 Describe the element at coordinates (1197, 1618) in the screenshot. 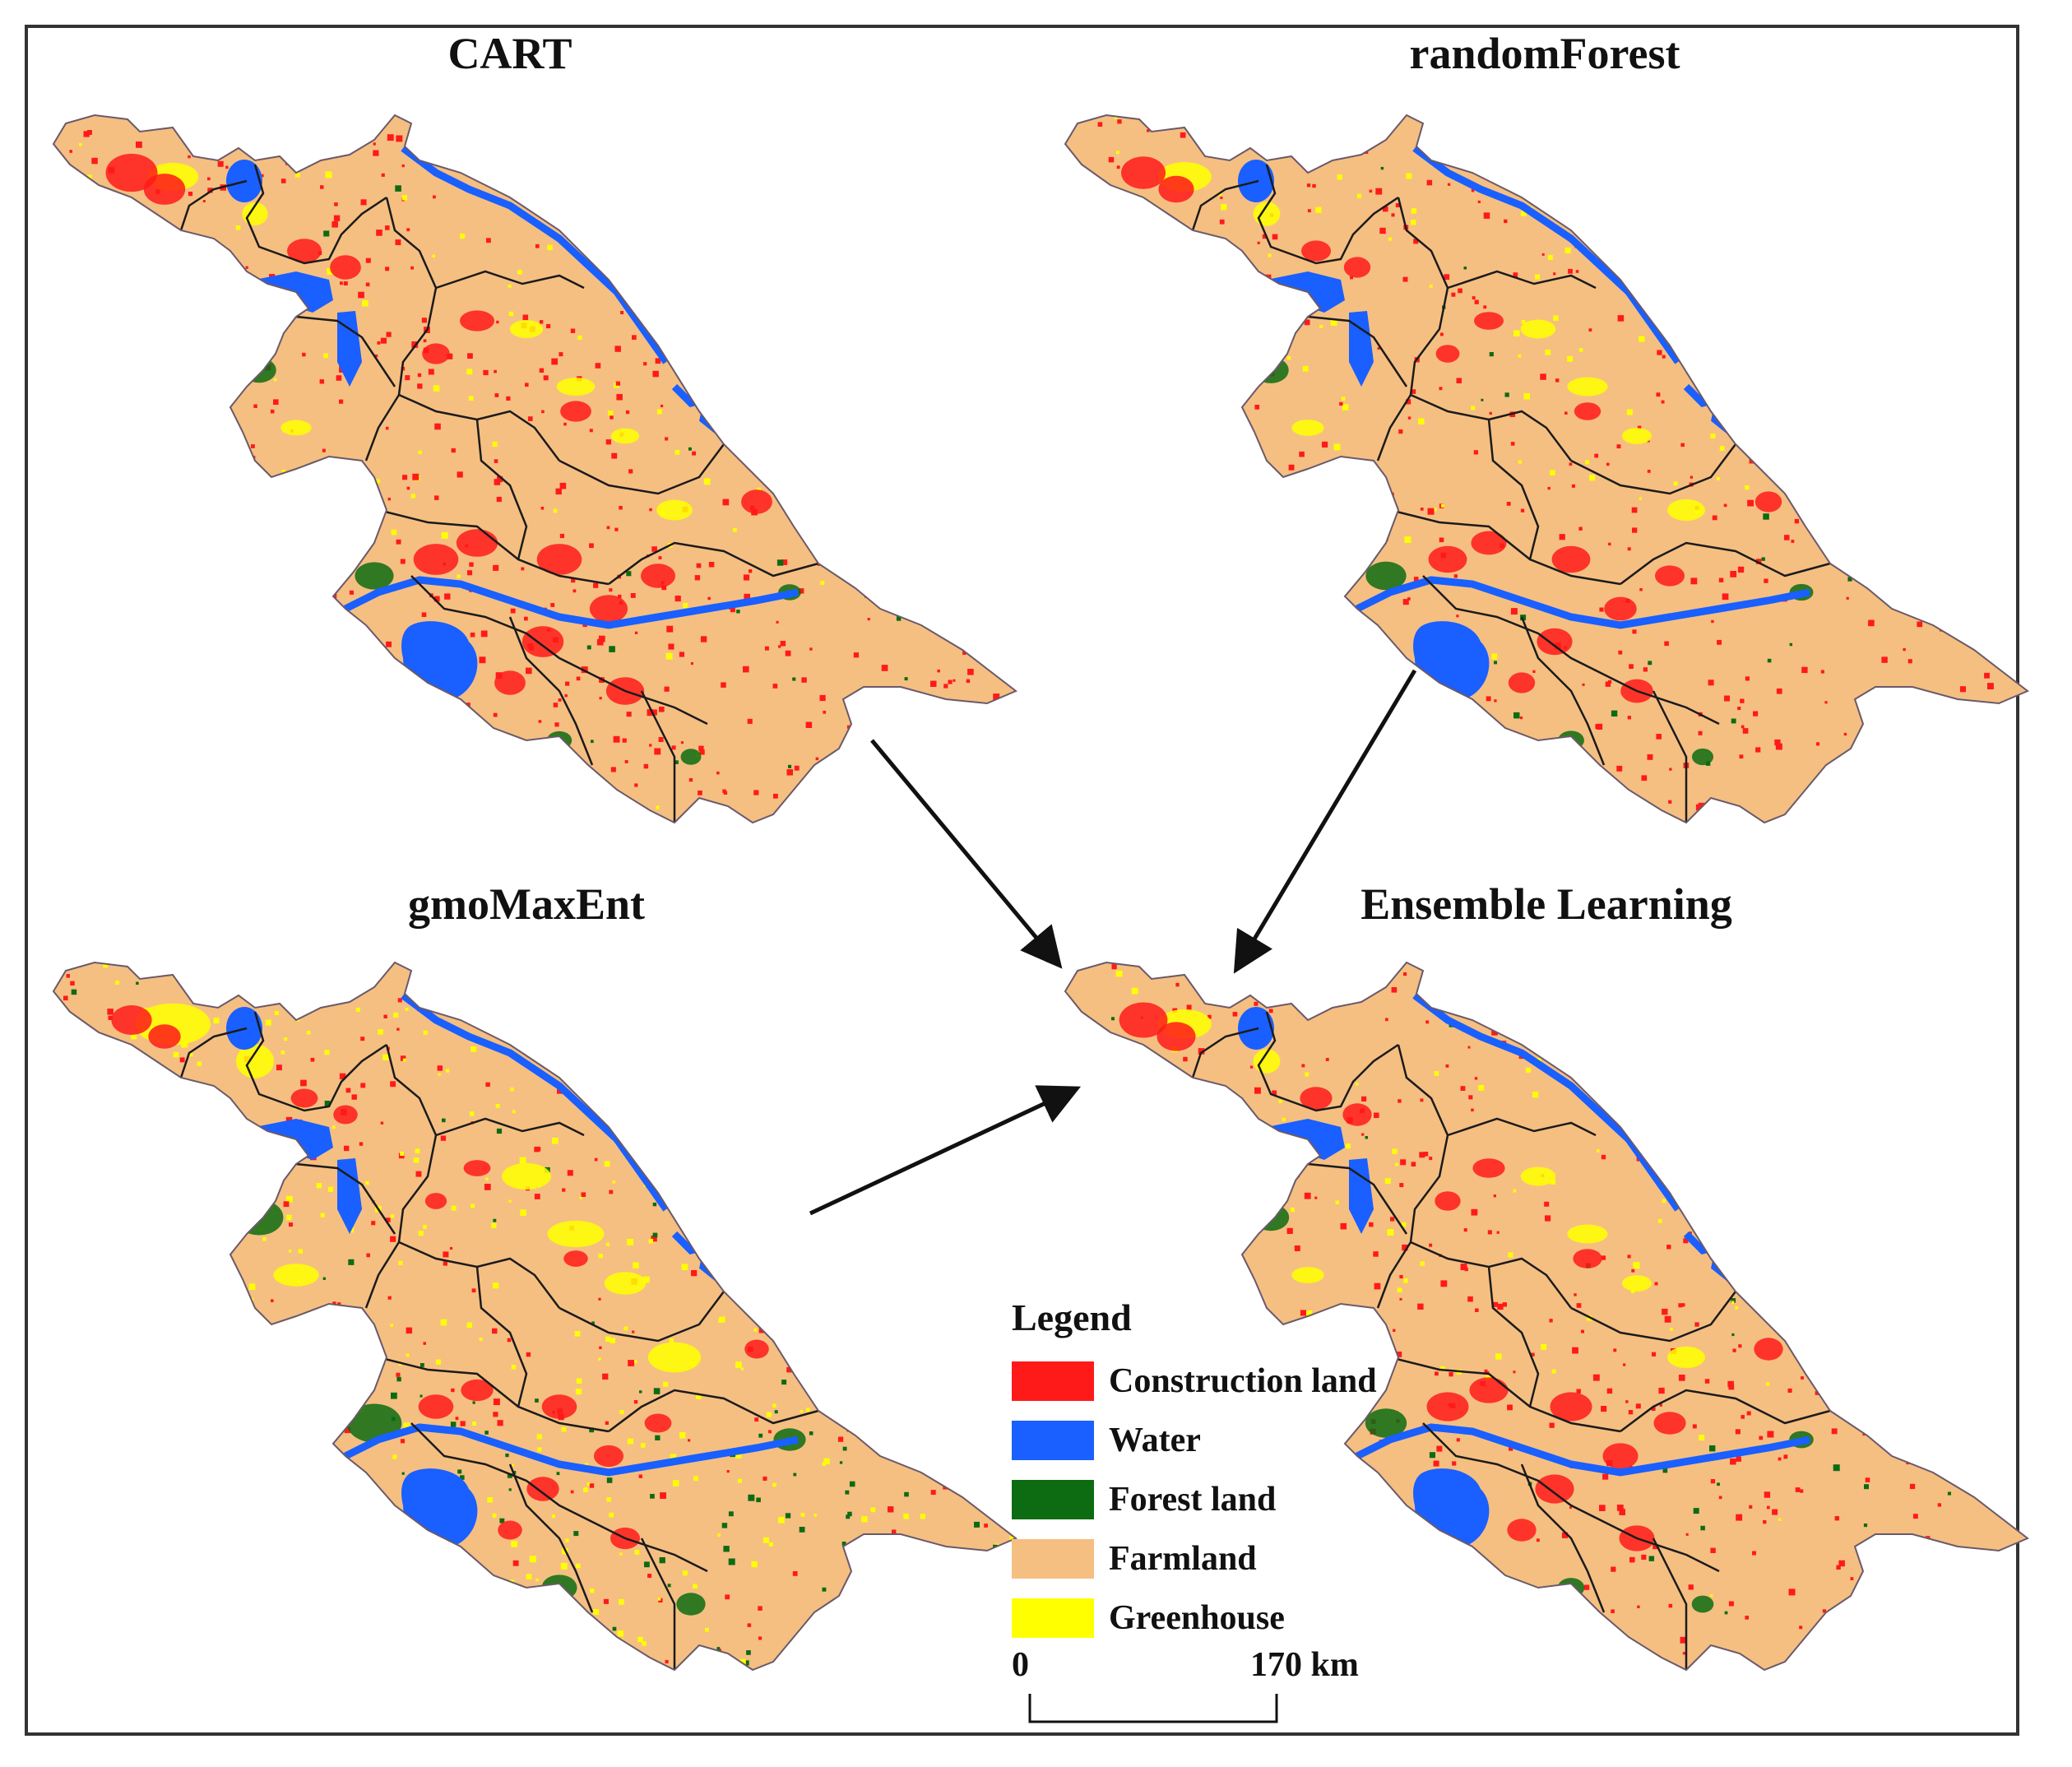

I see `legend-label: Greenhouse` at that location.